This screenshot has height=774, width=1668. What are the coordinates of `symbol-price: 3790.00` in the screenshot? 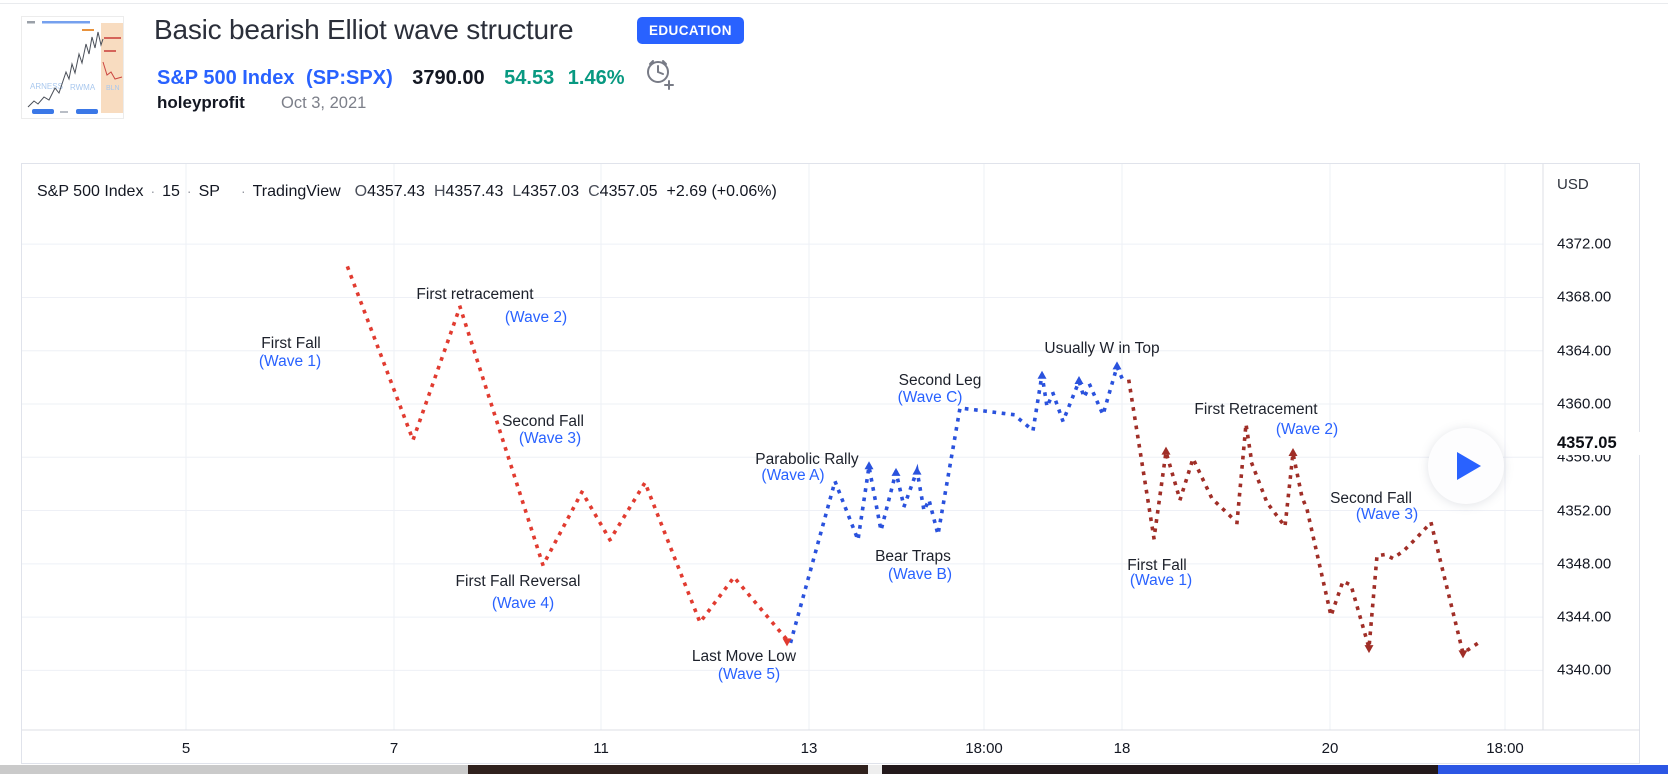 It's located at (448, 78).